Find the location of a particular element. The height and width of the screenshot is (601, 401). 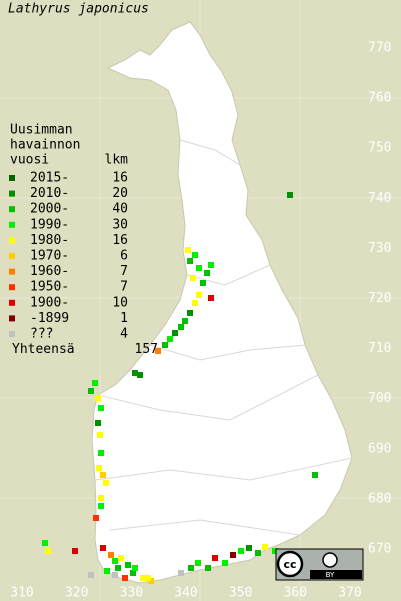

legend-label: 1950- is located at coordinates (49, 287).